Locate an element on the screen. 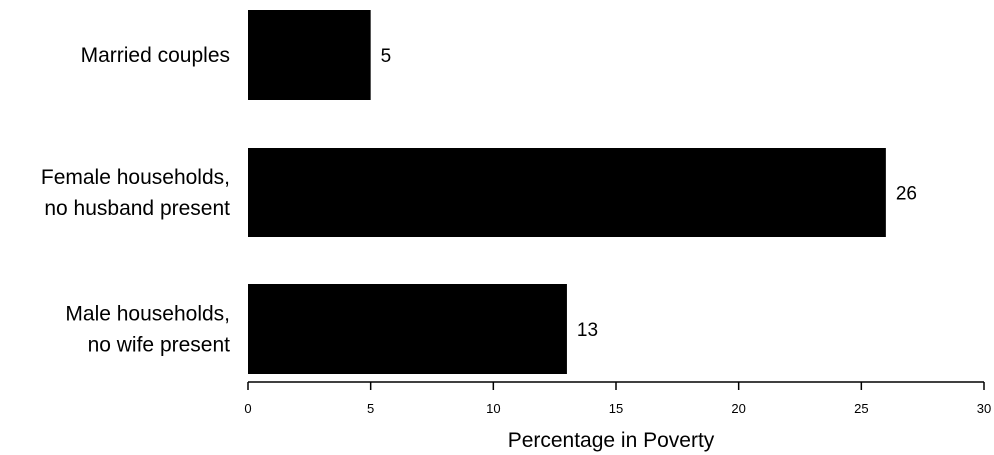  category-label-2-line-1: Female households, is located at coordinates (135, 177).